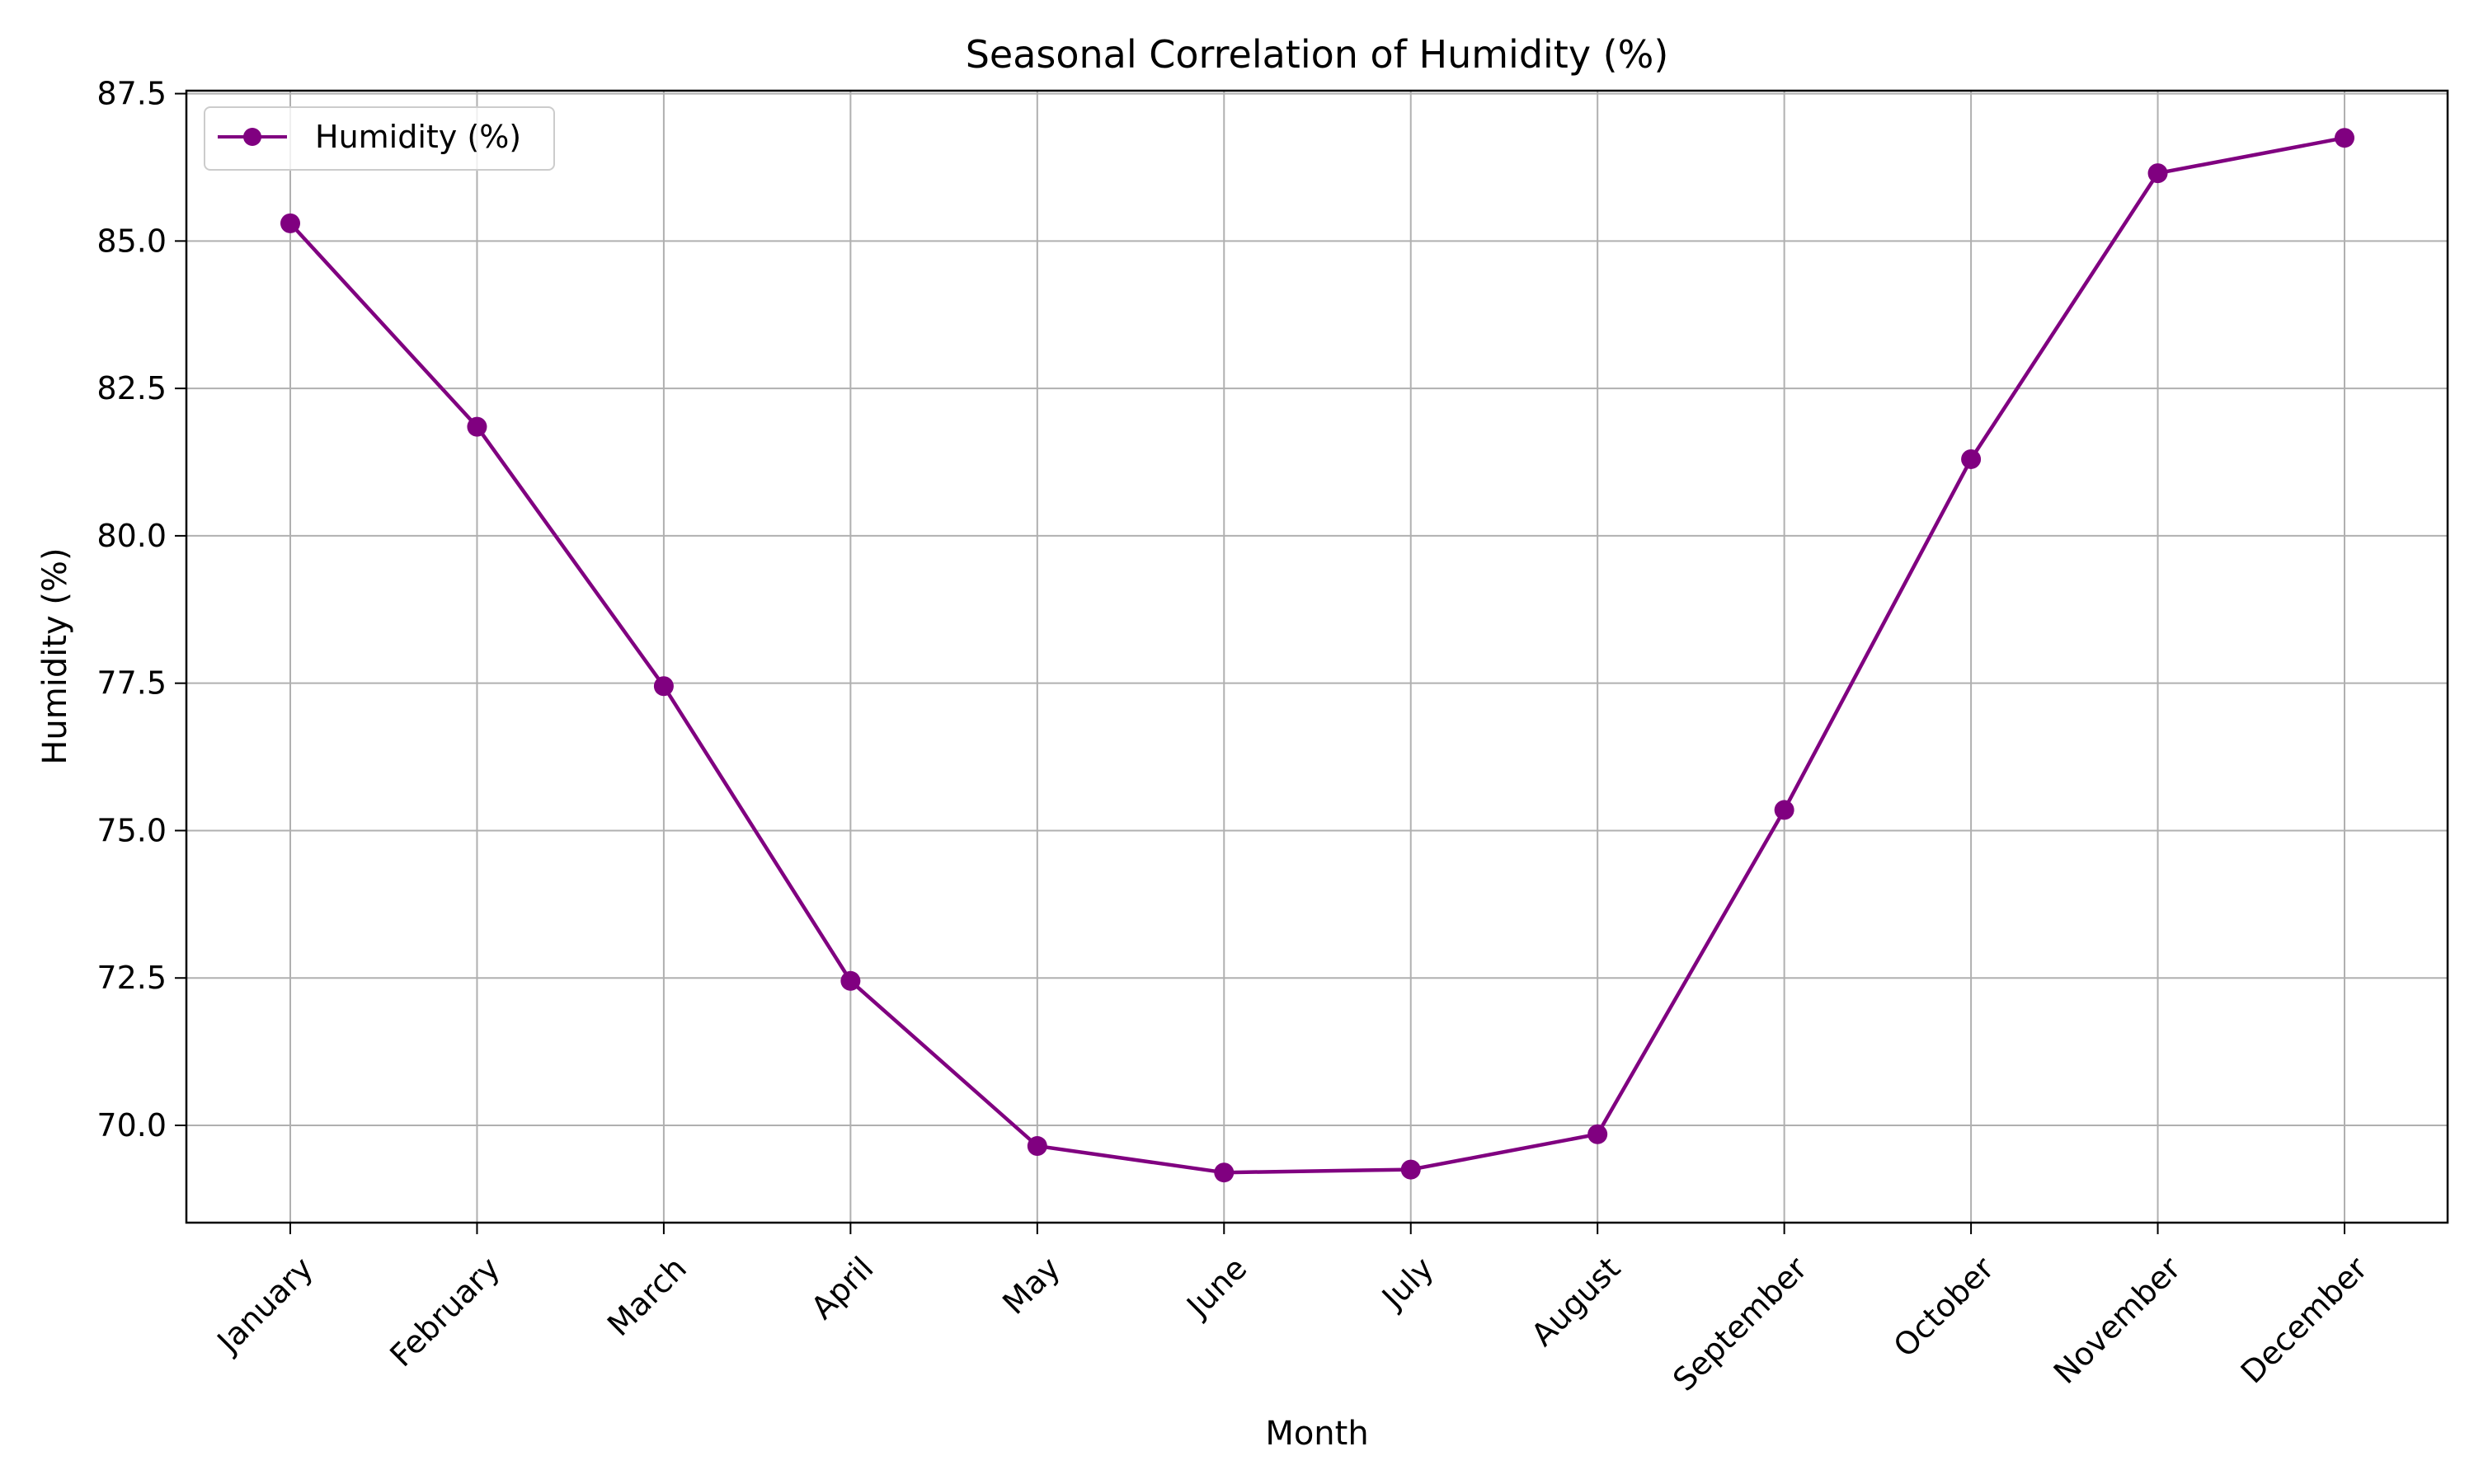  Describe the element at coordinates (141, 610) in the screenshot. I see `y-axis-ticks: 70.0 72.5 75.0 77.5 80.0 82.5 85.0 87.5` at that location.